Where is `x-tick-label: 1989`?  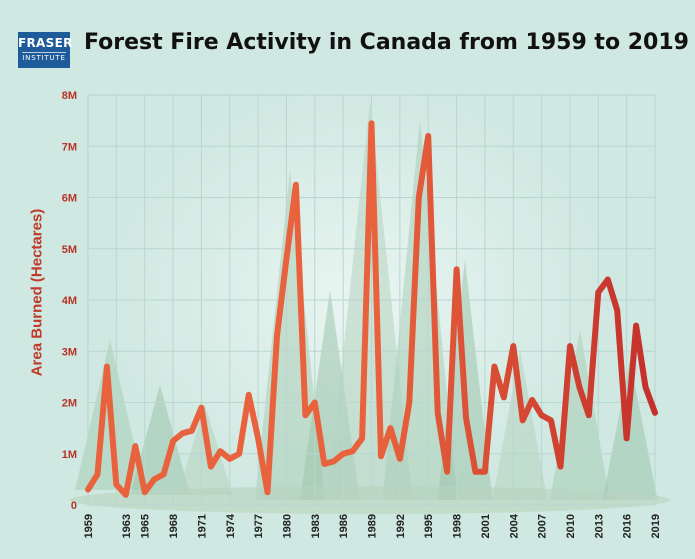
x-tick-label: 1989 is located at coordinates (373, 526).